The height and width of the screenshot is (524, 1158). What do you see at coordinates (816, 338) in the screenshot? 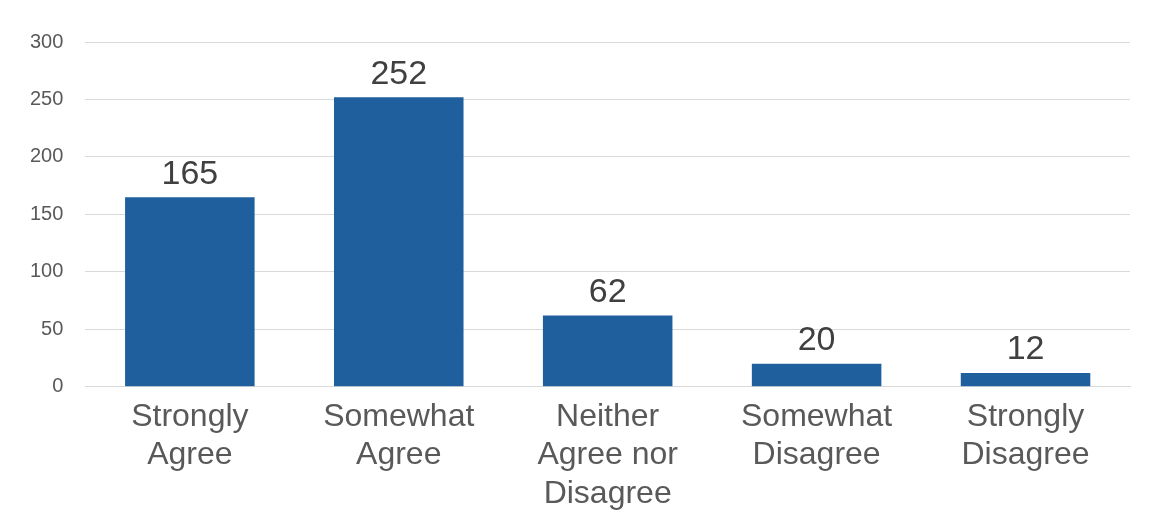
I see `data-label: 20` at bounding box center [816, 338].